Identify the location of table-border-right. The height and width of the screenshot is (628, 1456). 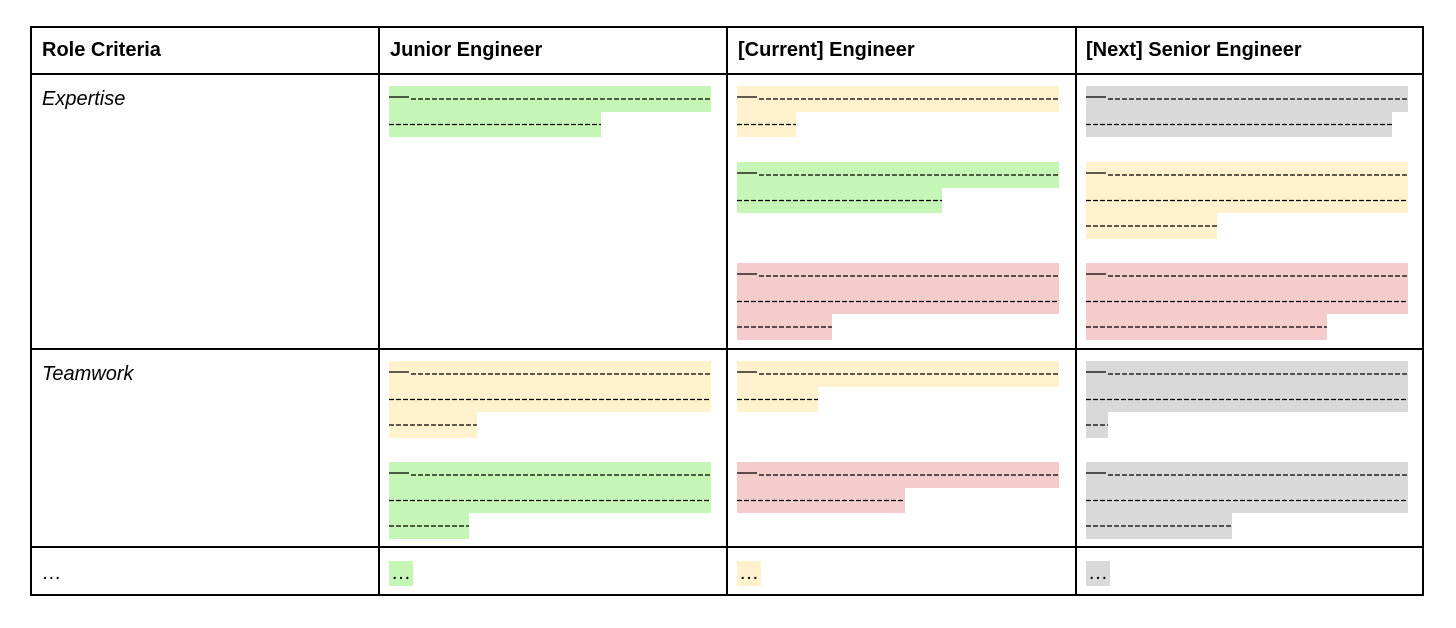
(1423, 311).